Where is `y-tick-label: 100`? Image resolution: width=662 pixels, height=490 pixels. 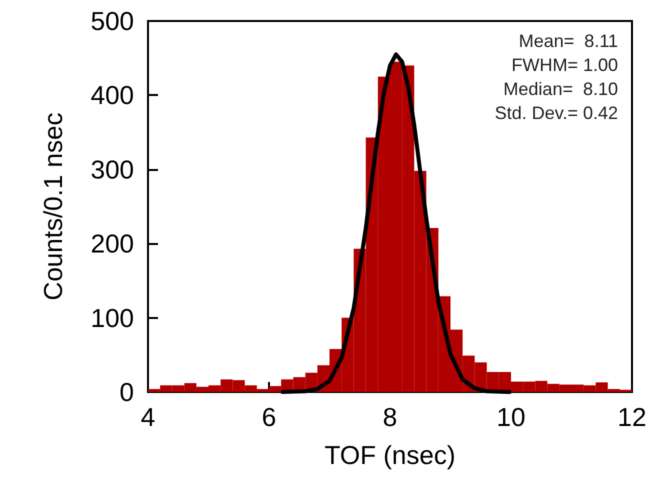
y-tick-label: 100 is located at coordinates (112, 317).